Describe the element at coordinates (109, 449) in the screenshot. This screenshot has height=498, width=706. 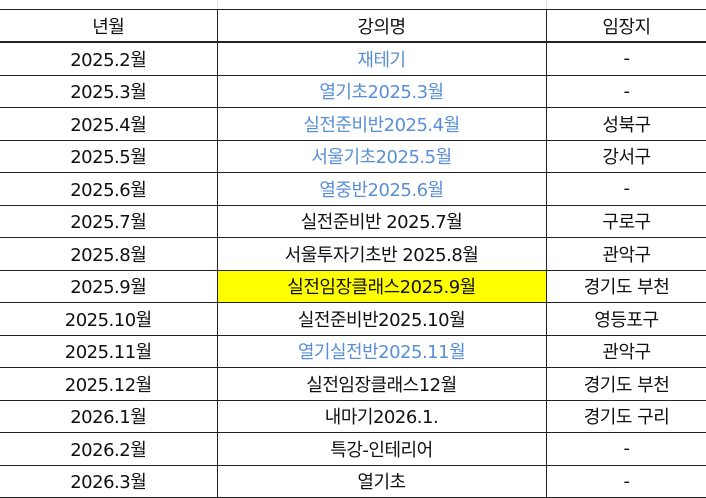
I see `month-cell: 2026.2월` at that location.